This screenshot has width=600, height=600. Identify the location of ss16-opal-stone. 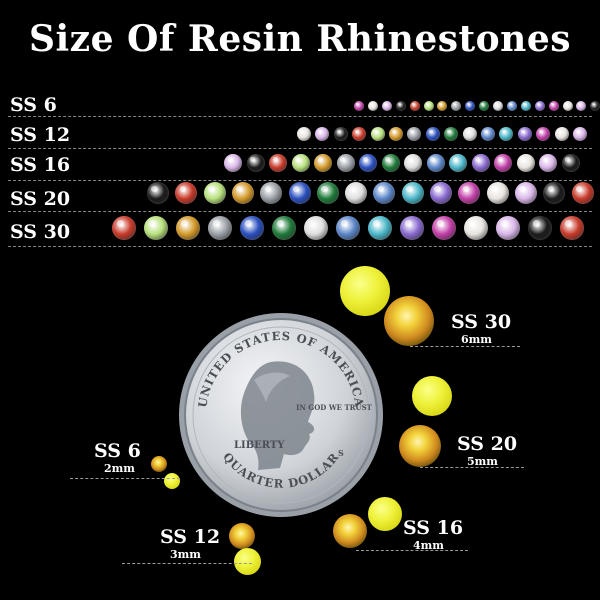
(385, 514).